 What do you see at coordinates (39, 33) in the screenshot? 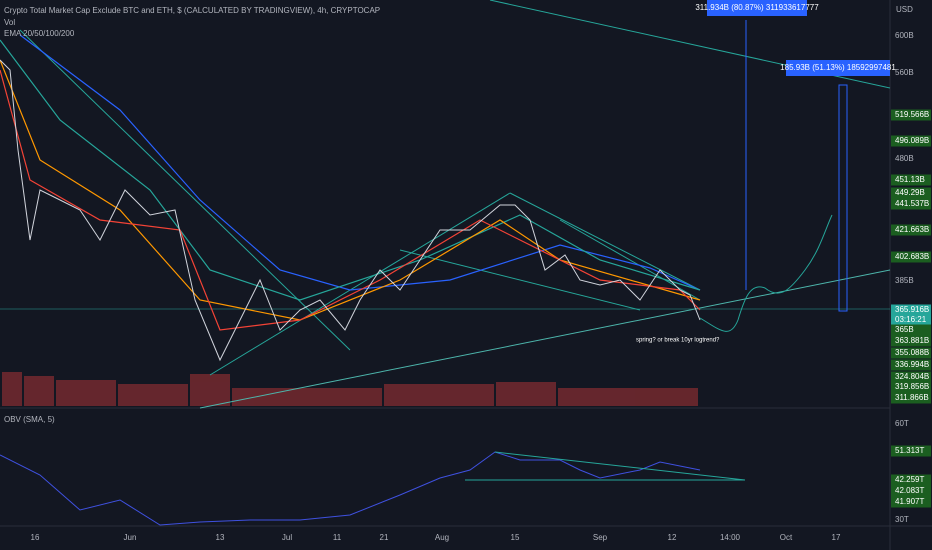
I see `ema-label: EMA 20/50/100/200` at bounding box center [39, 33].